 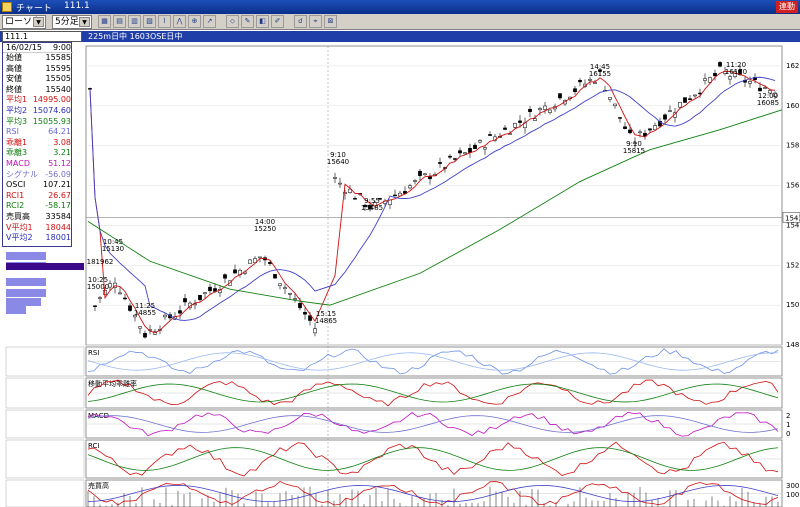 What do you see at coordinates (17, 100) in the screenshot?
I see `panel-label: 平均1` at bounding box center [17, 100].